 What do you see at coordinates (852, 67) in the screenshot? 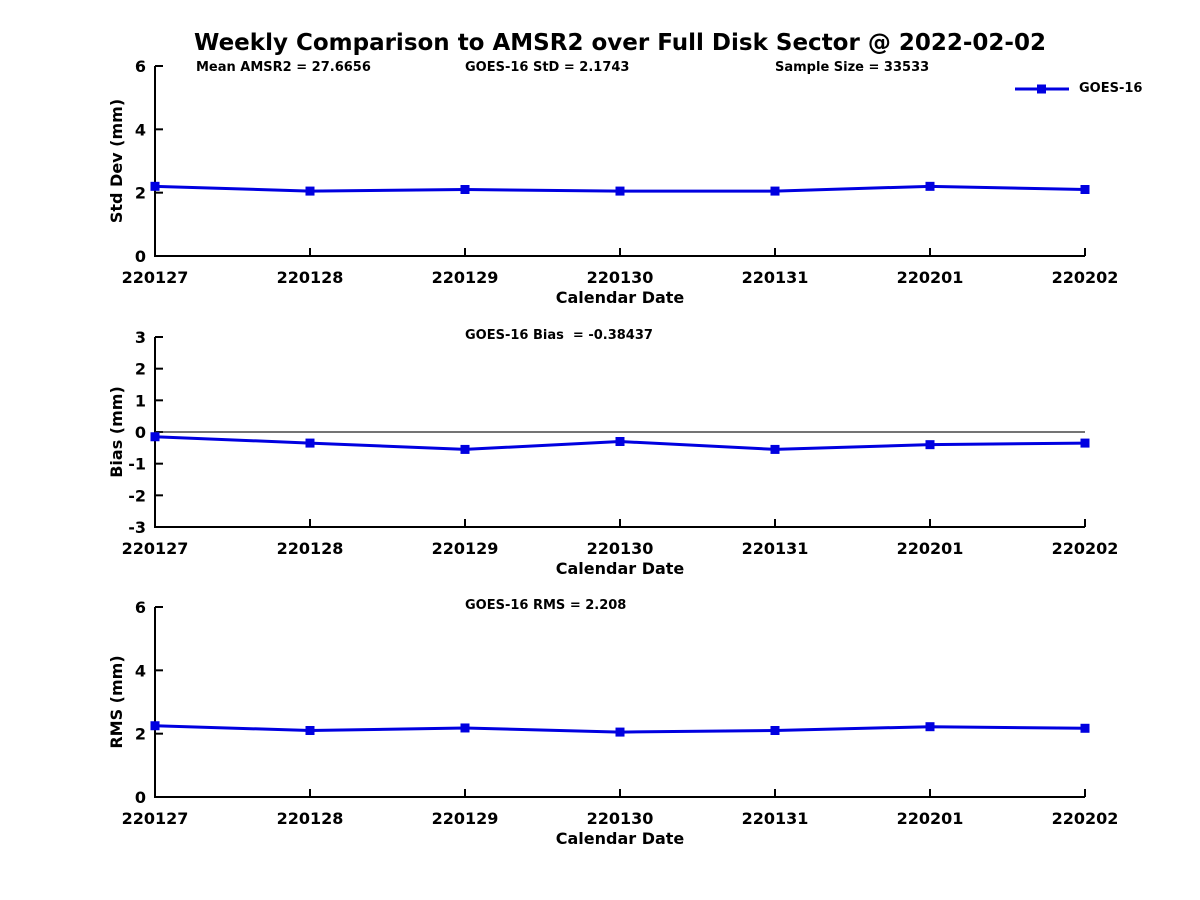
I see `annotation-sample-size: Sample Size = 33533` at bounding box center [852, 67].